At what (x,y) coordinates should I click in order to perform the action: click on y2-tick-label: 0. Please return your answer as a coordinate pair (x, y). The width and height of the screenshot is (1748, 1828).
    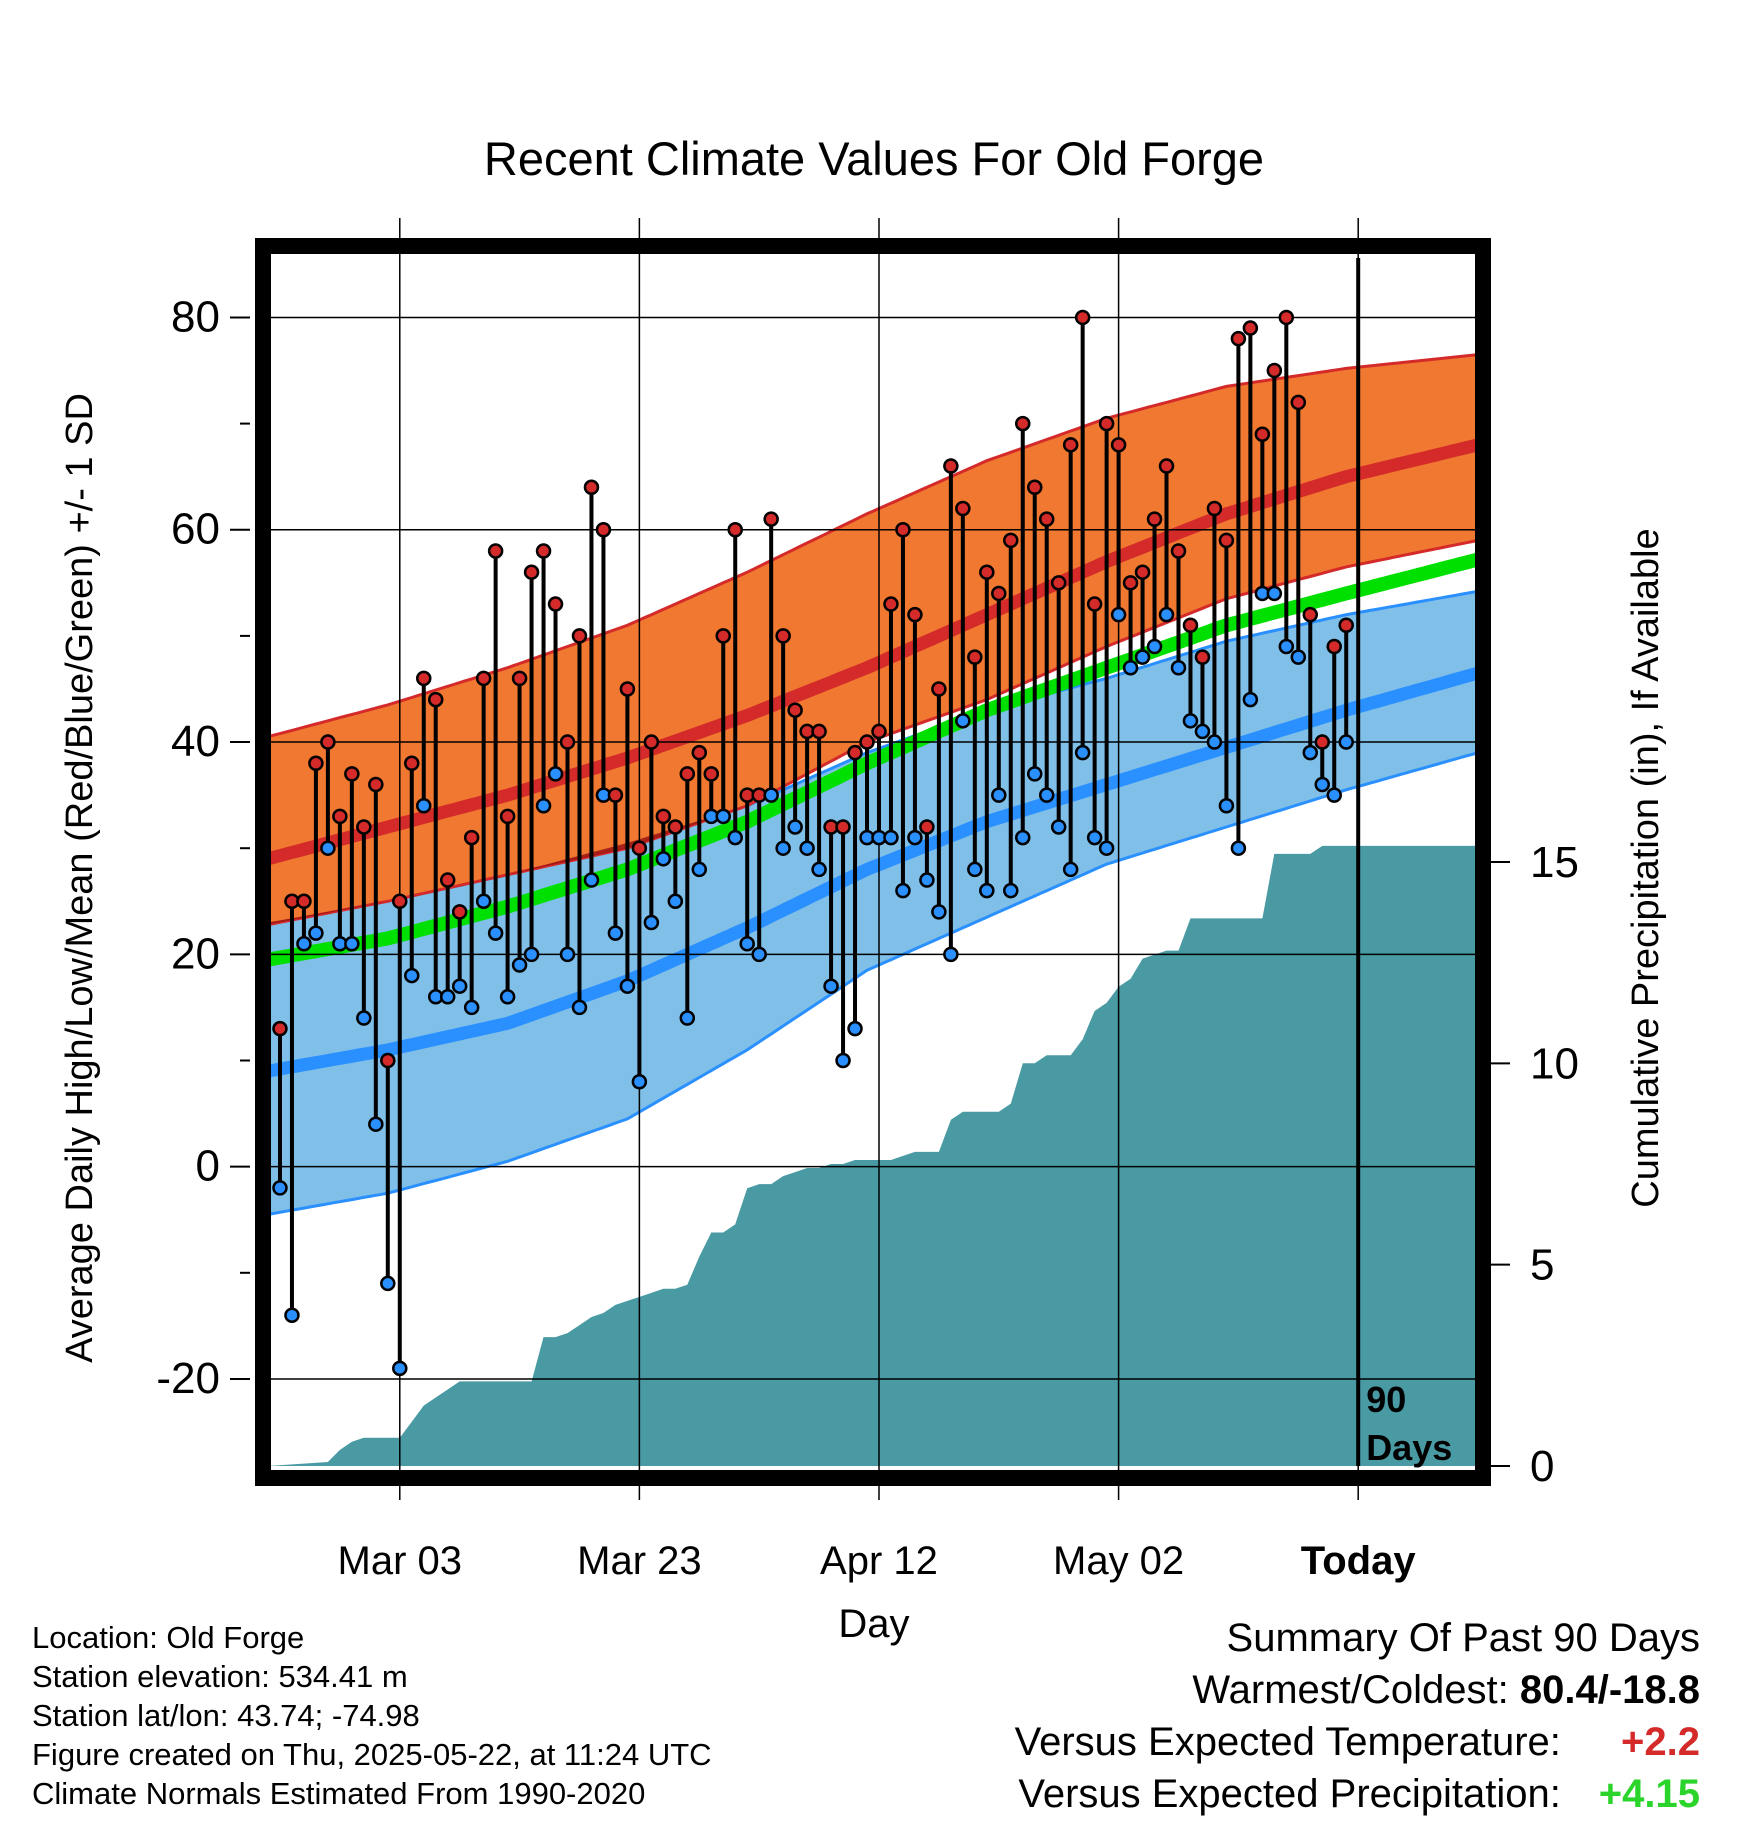
    Looking at the image, I should click on (1542, 1466).